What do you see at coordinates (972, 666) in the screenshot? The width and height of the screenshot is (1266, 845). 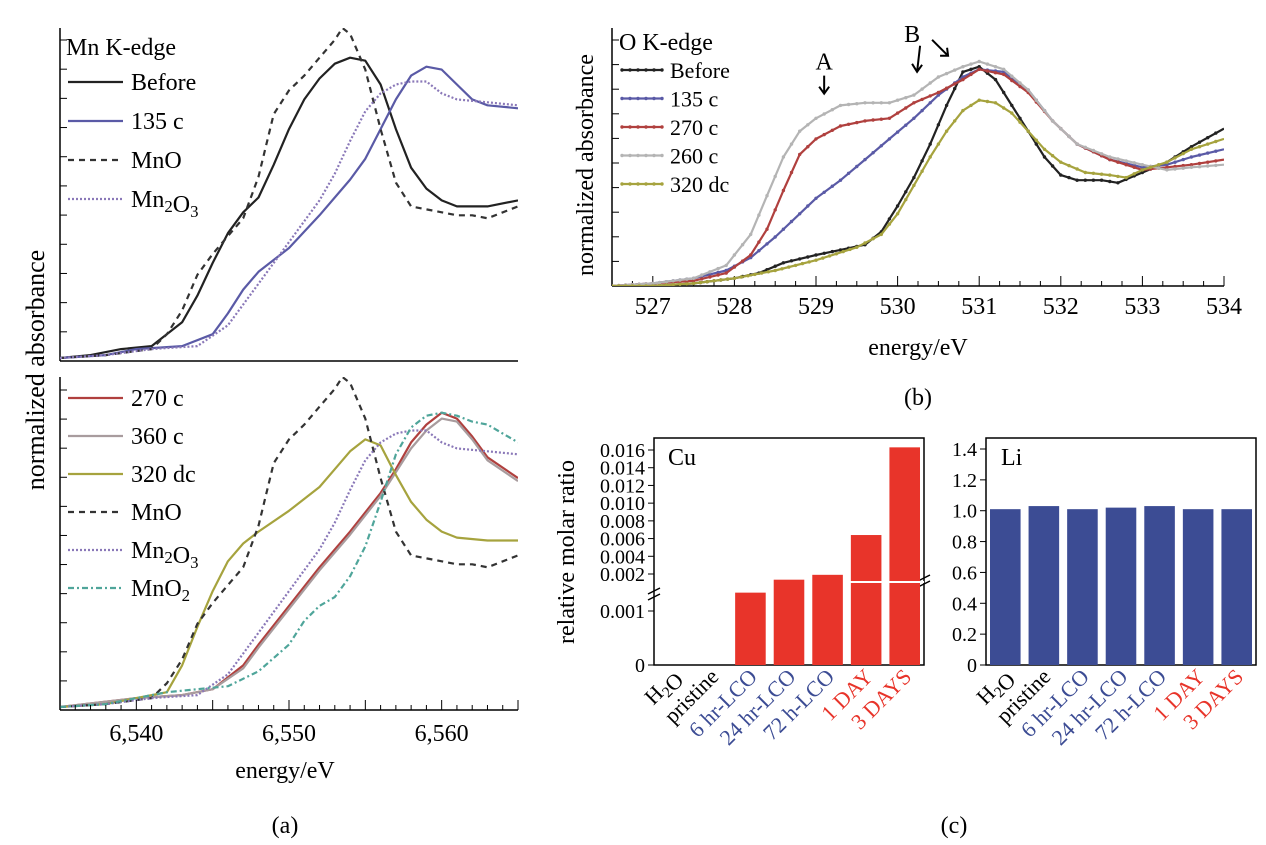 I see `li-y-tick-label: 0` at bounding box center [972, 666].